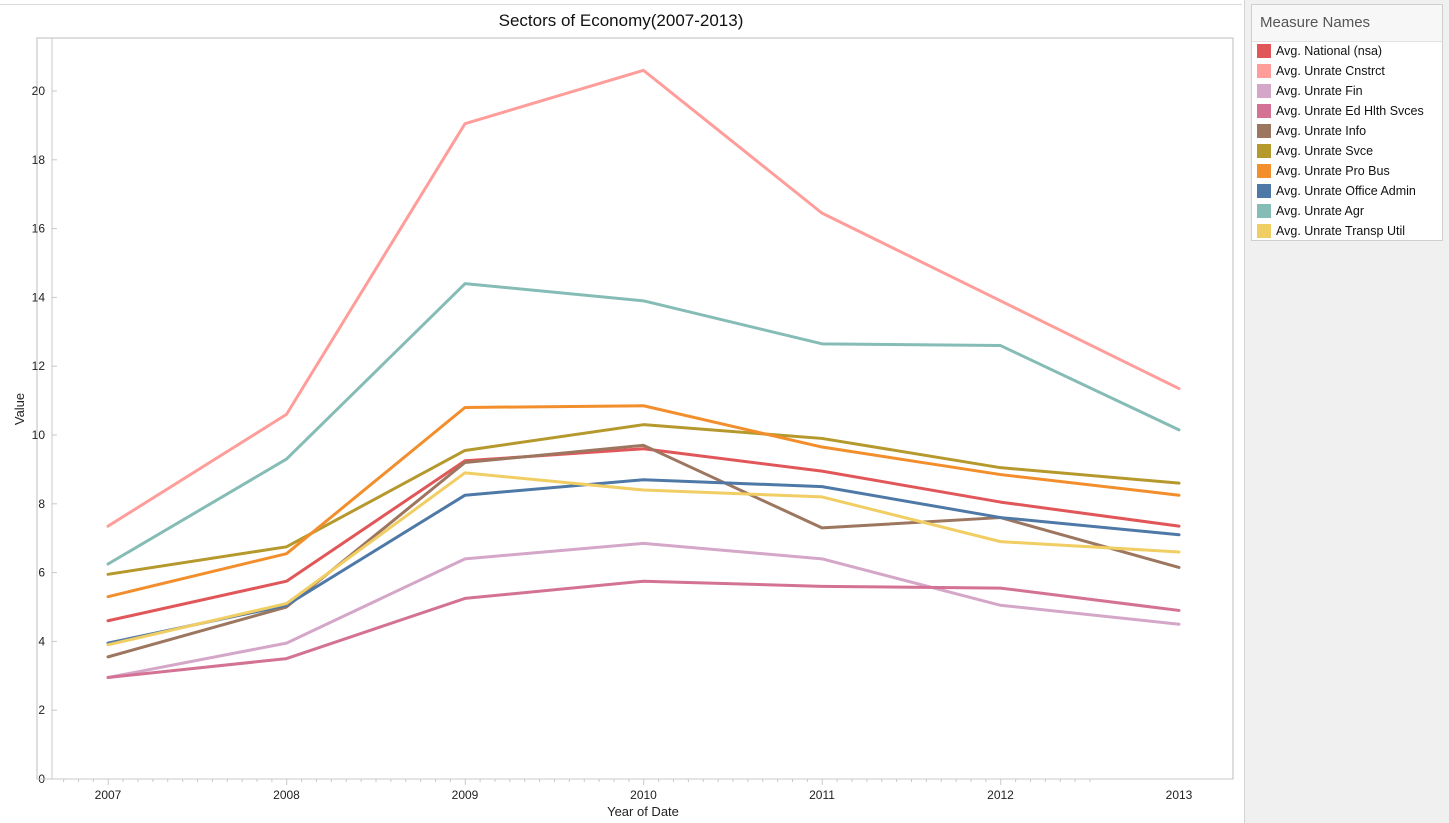 The image size is (1449, 823). I want to click on y-tick-label: 6, so click(41, 573).